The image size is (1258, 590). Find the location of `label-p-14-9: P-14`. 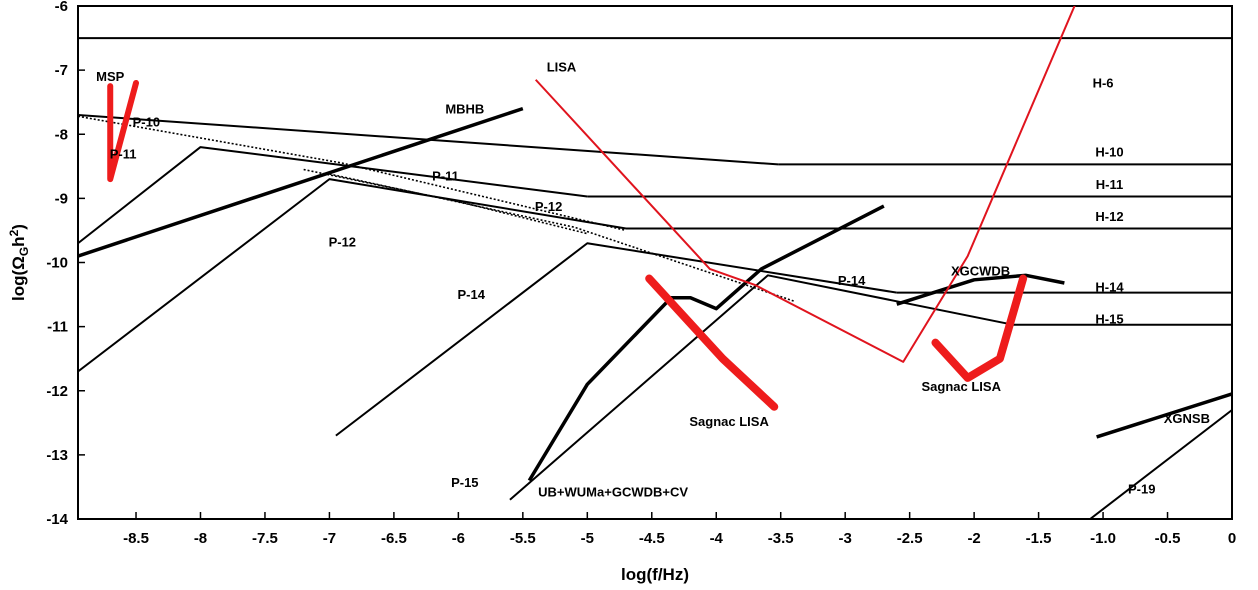

label-p-14-9: P-14 is located at coordinates (852, 280).